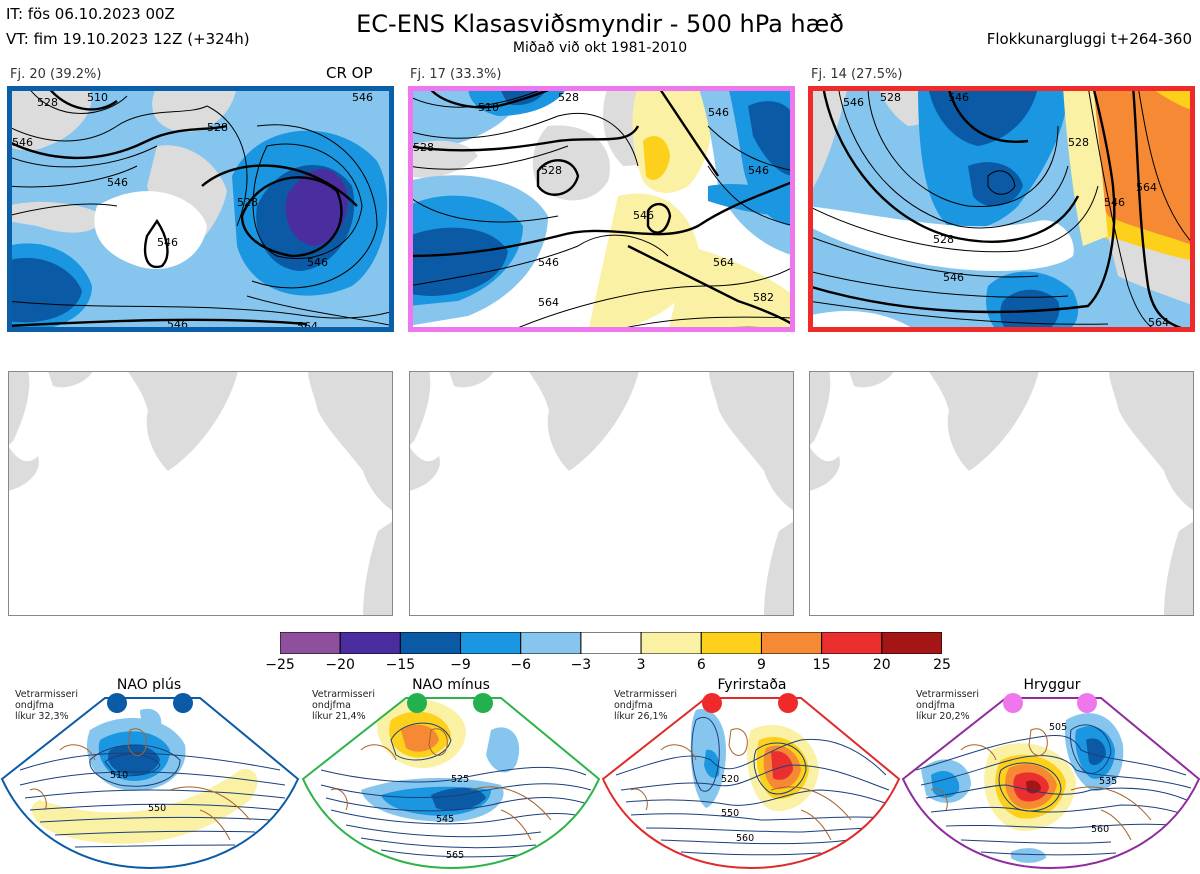  Describe the element at coordinates (349, 73) in the screenshot. I see `cr-op-label: CR OP` at that location.